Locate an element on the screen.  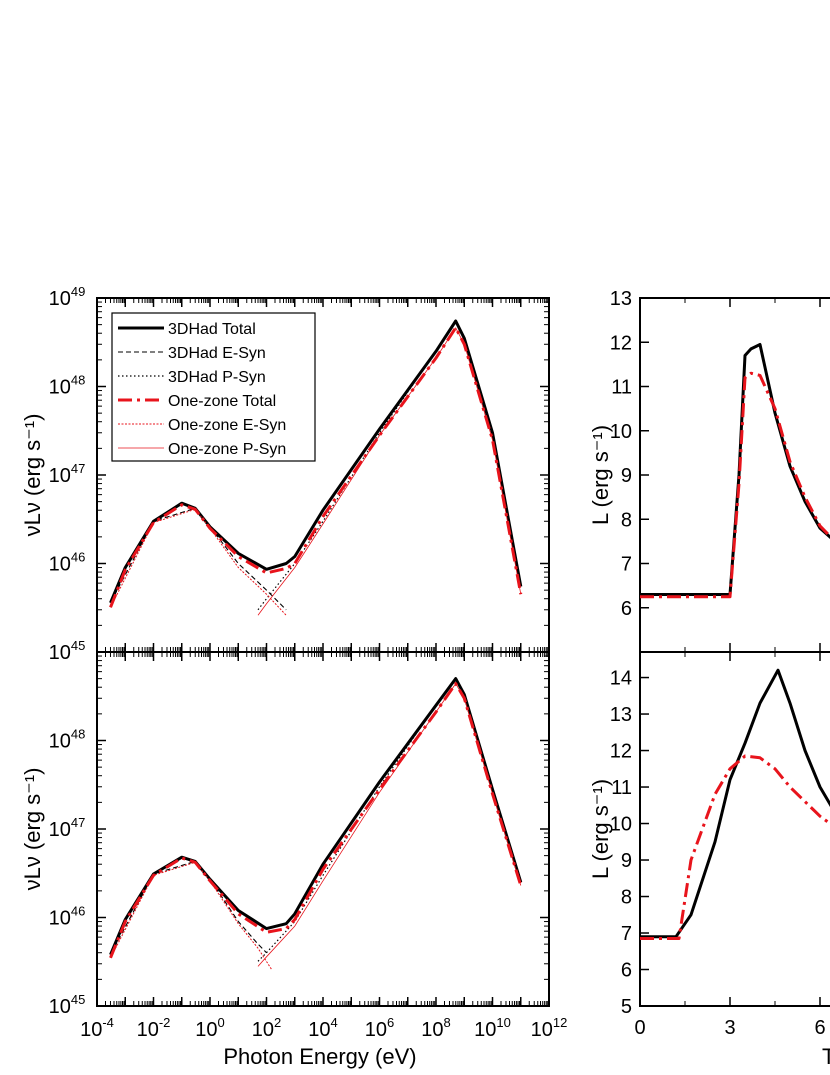
lc-top-frame is located at coordinates (734, 475).